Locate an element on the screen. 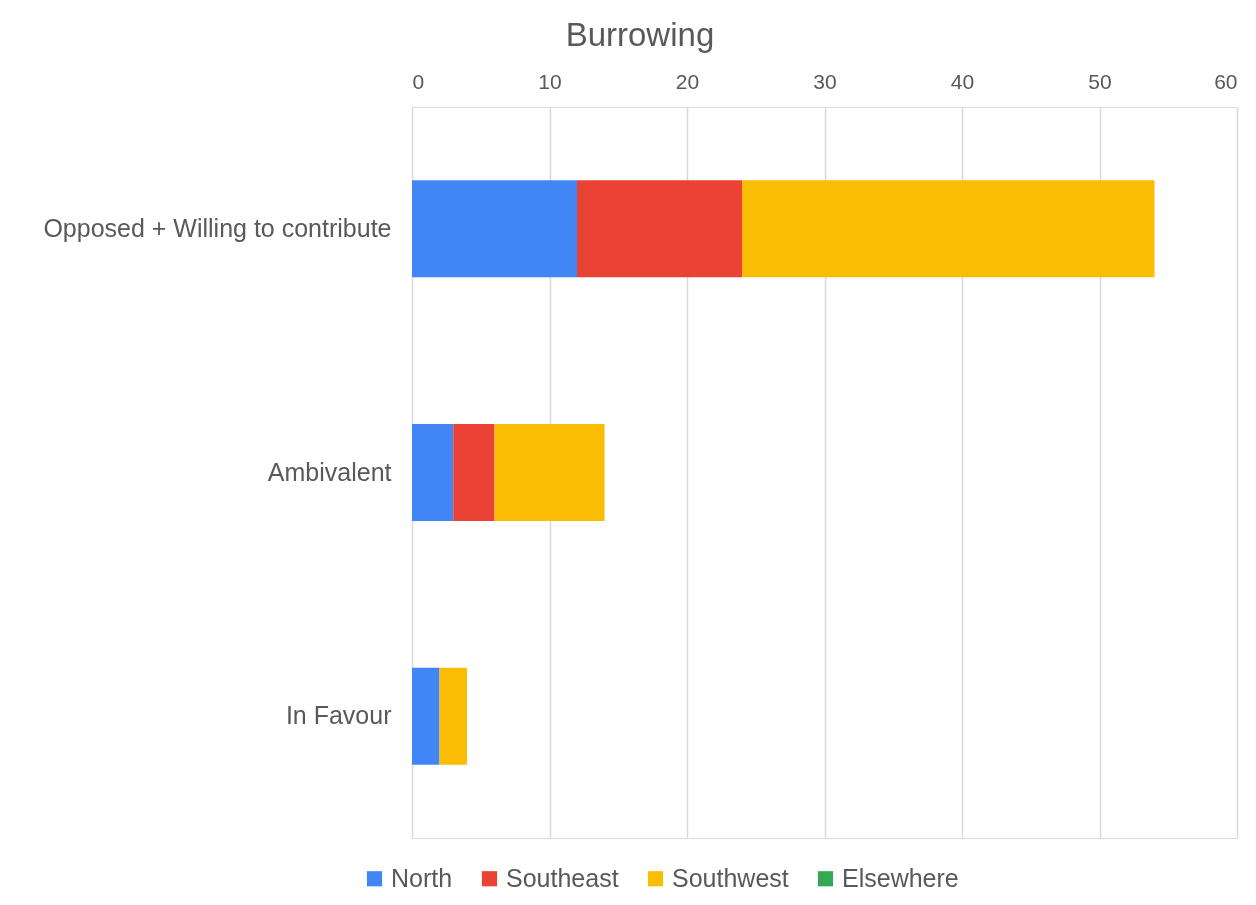  legend-label: Southeast is located at coordinates (562, 877).